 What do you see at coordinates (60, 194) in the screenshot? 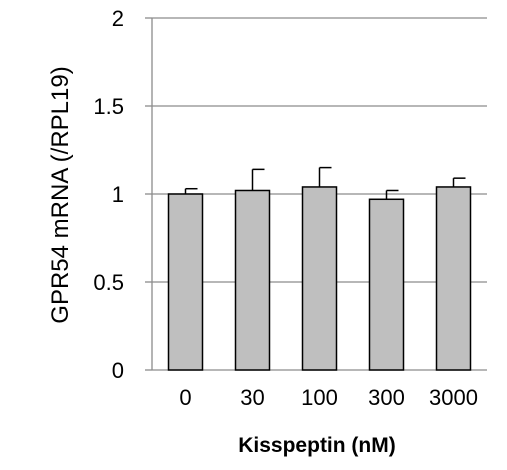
I see `y-axis-title: GPR54 mRNA (/RPL19)` at bounding box center [60, 194].